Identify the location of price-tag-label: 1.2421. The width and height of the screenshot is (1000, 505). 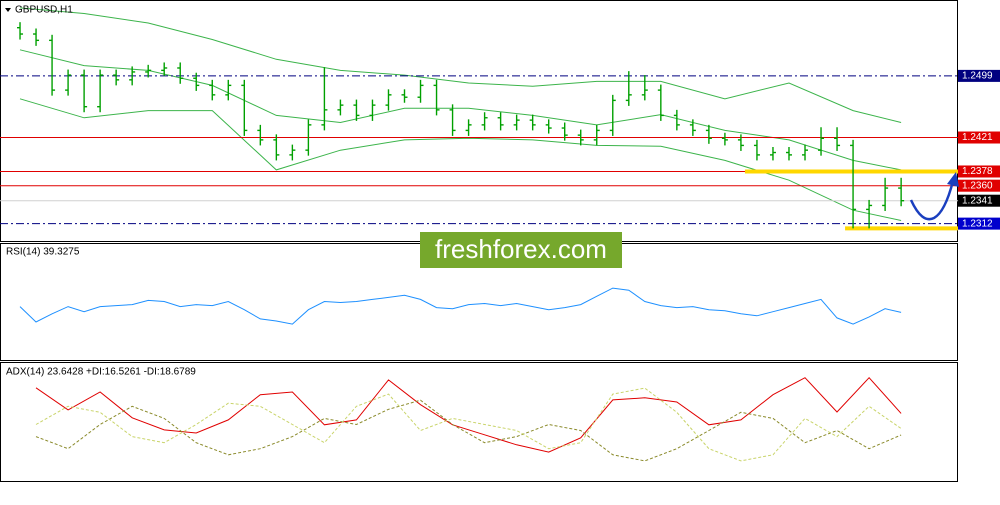
(977, 137).